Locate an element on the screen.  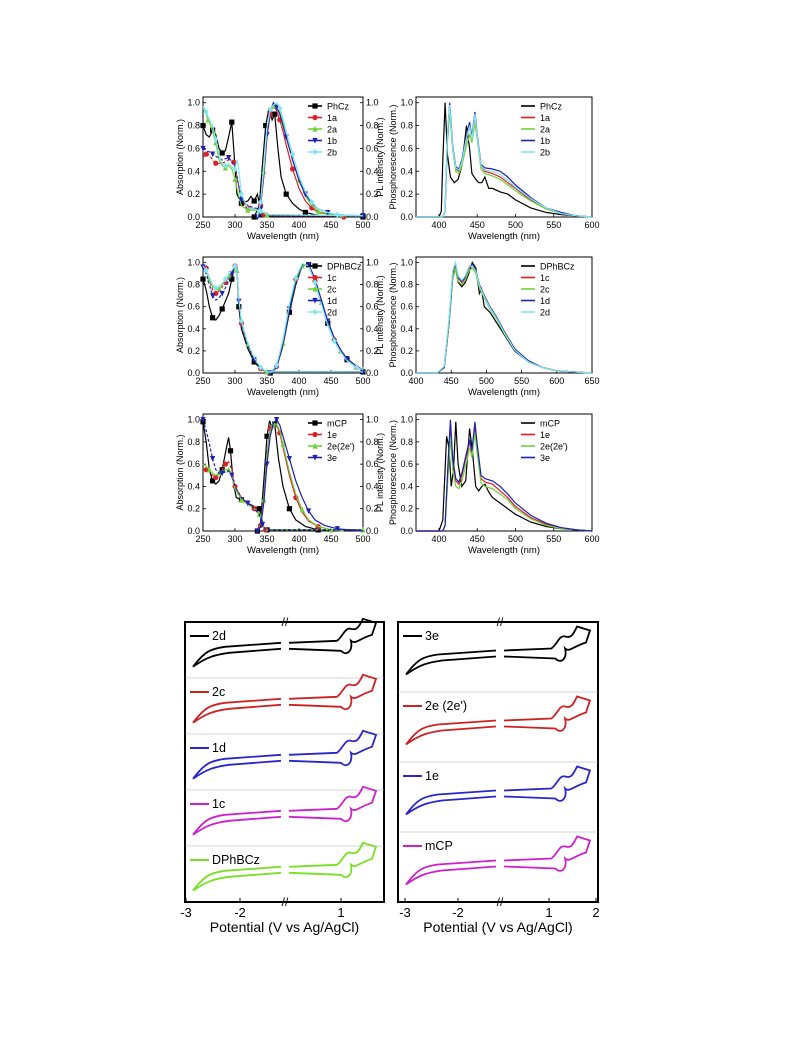
series-line-2b is located at coordinates (504, 161).